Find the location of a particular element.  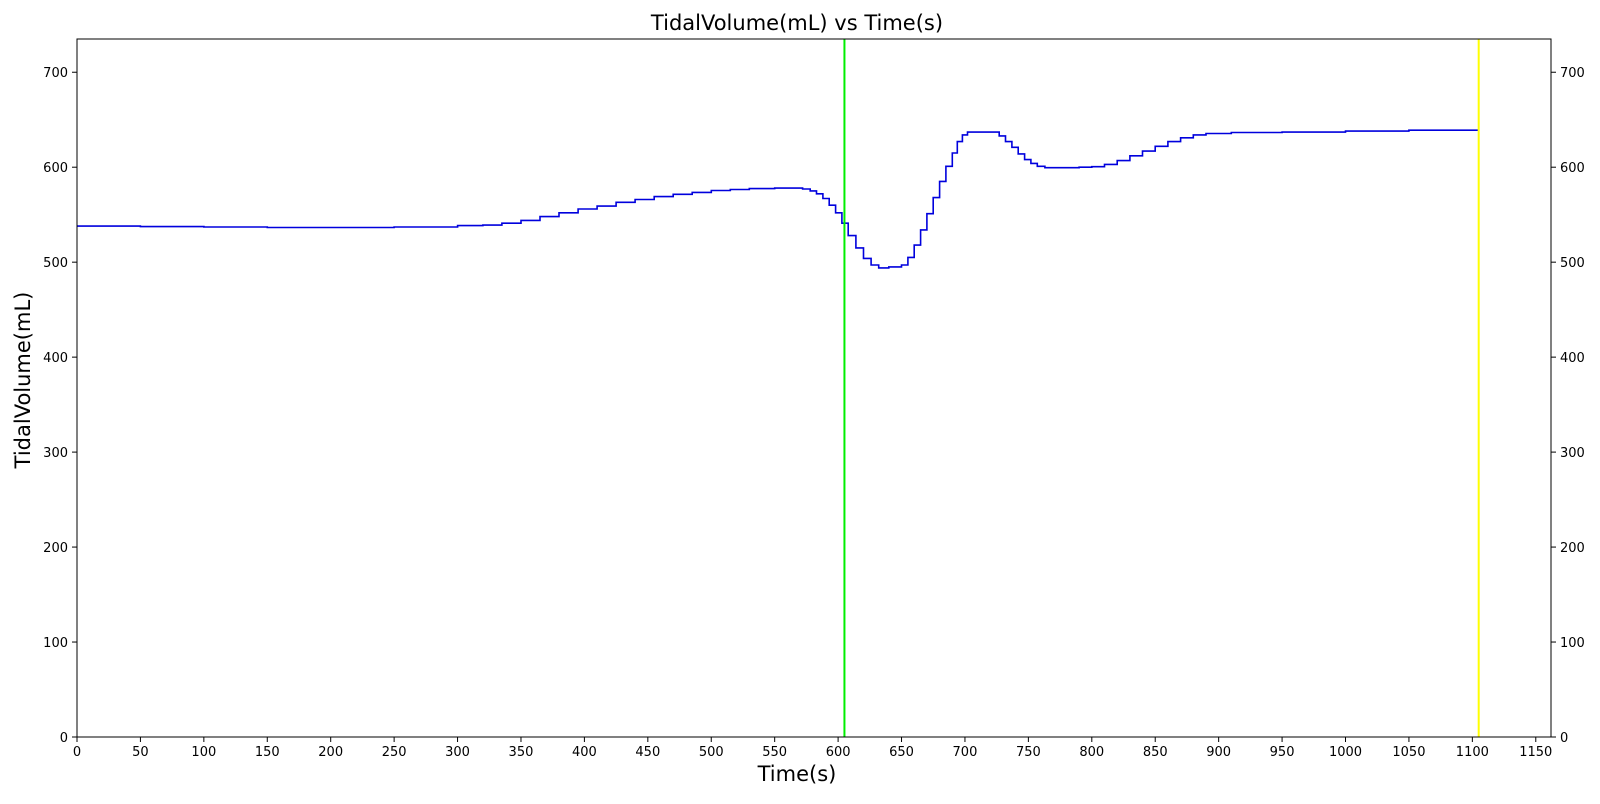

y-tick-label-right: 700 is located at coordinates (1572, 73).